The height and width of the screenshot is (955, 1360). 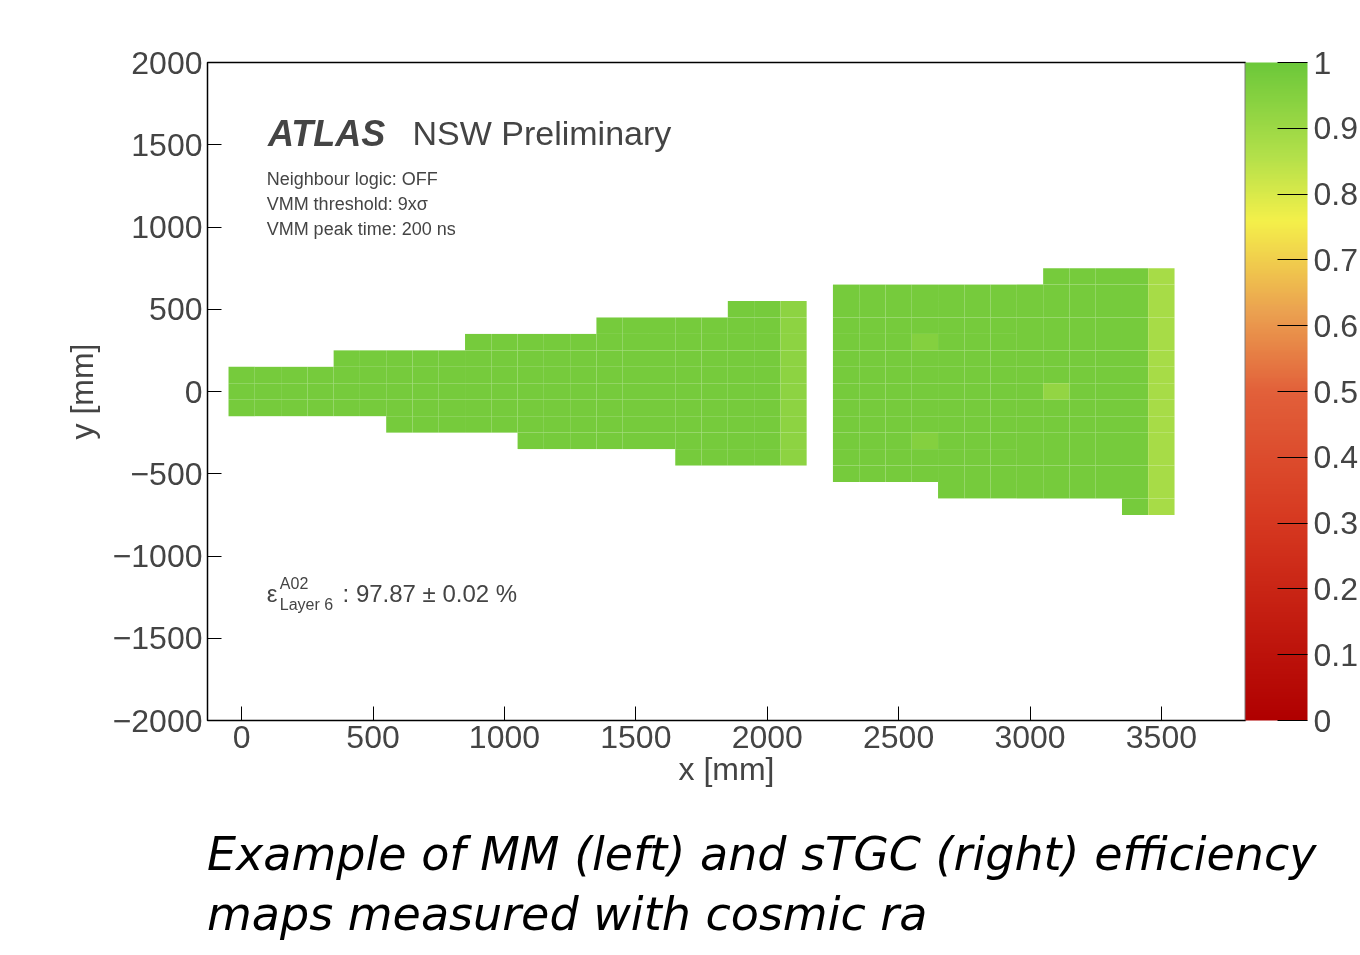 What do you see at coordinates (1335, 523) in the screenshot?
I see `color-bar-label: 0.3` at bounding box center [1335, 523].